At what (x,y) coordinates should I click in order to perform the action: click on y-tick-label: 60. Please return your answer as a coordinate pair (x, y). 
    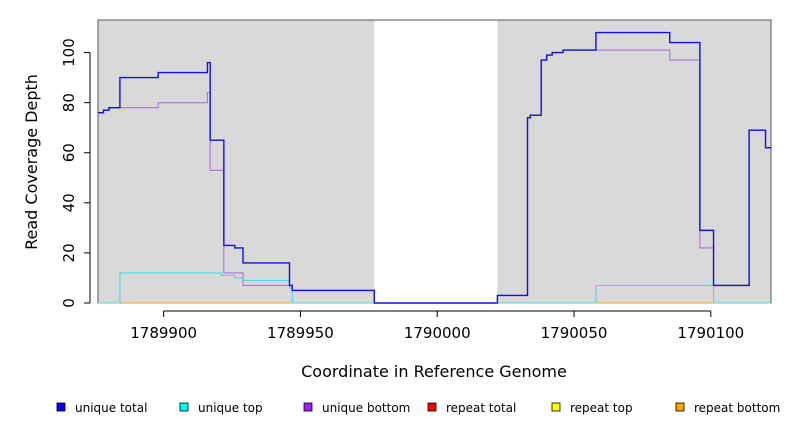
    Looking at the image, I should click on (69, 152).